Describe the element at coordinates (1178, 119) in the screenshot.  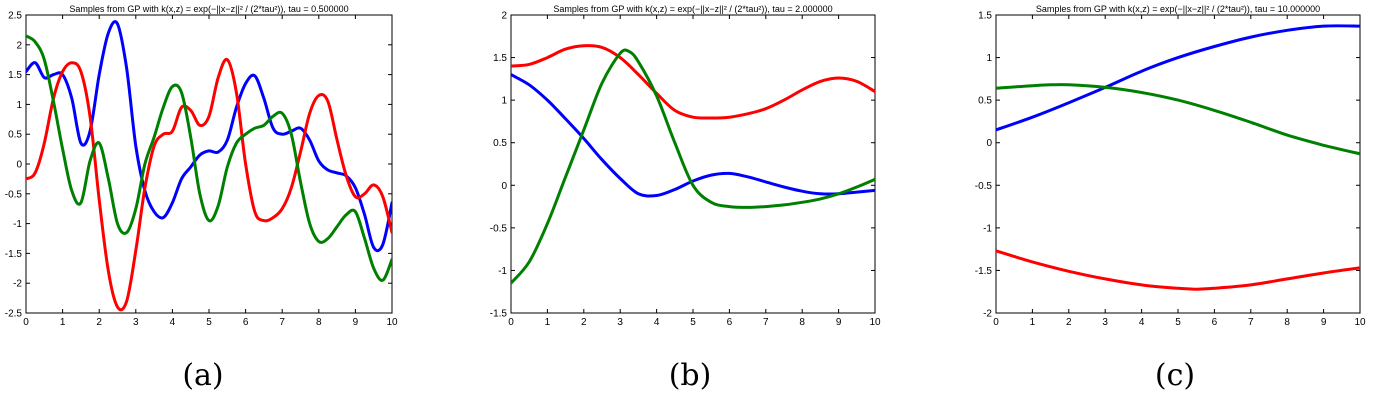
I see `series-line-green` at that location.